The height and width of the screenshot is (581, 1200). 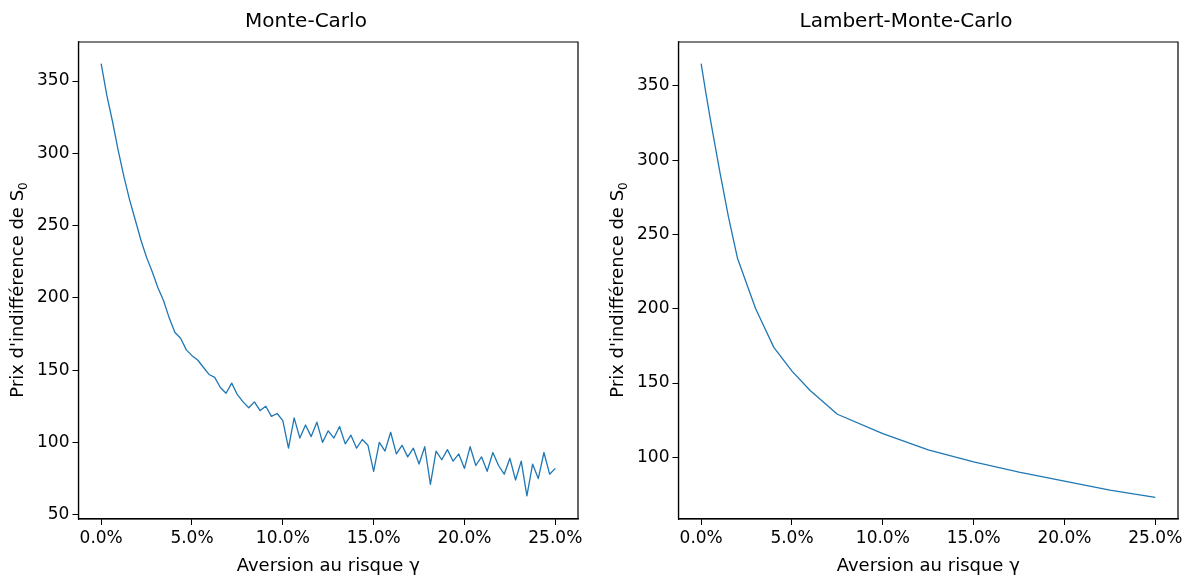 What do you see at coordinates (58, 513) in the screenshot?
I see `y-tick-label: 50` at bounding box center [58, 513].